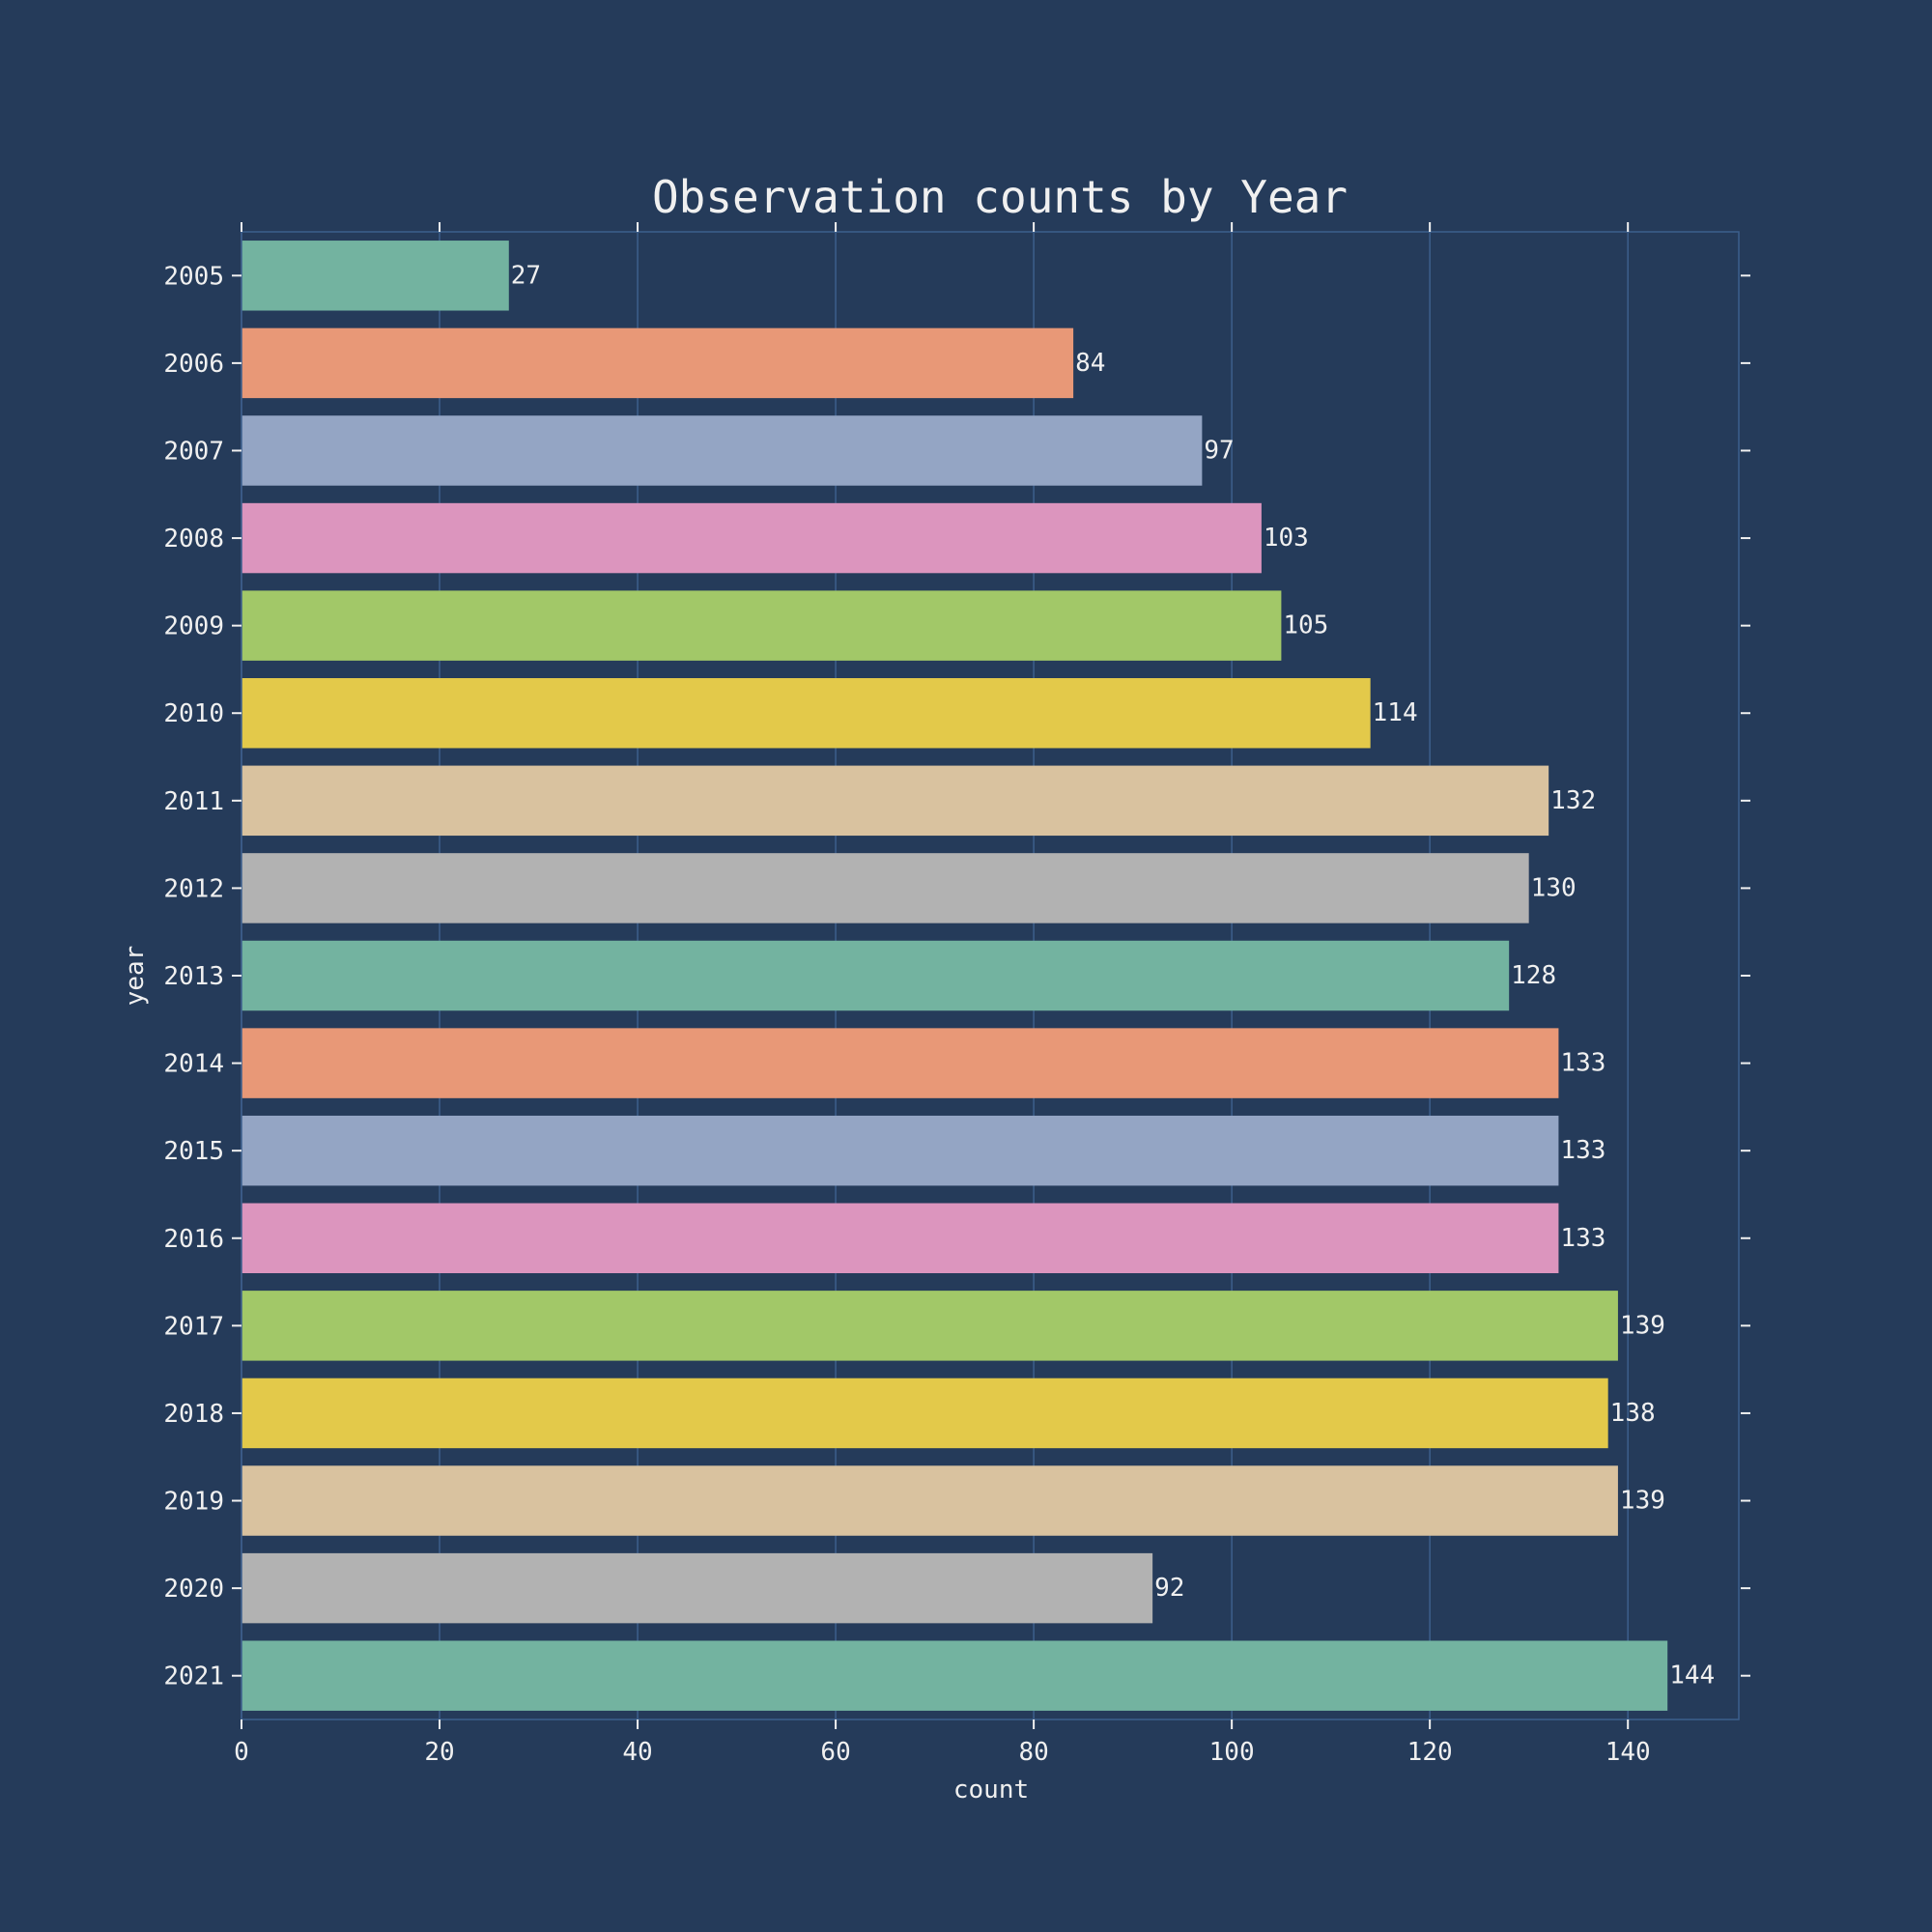 The image size is (1932, 1932). Describe the element at coordinates (193, 1151) in the screenshot. I see `y-tick-label: 2015` at that location.